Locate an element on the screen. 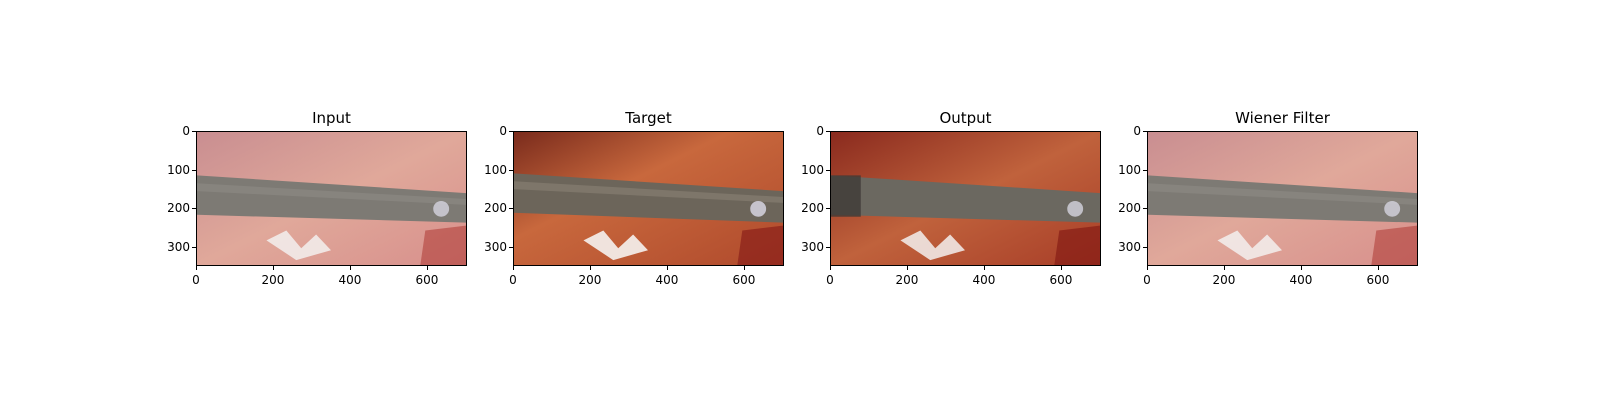 The height and width of the screenshot is (400, 1600). image-target is located at coordinates (648, 198).